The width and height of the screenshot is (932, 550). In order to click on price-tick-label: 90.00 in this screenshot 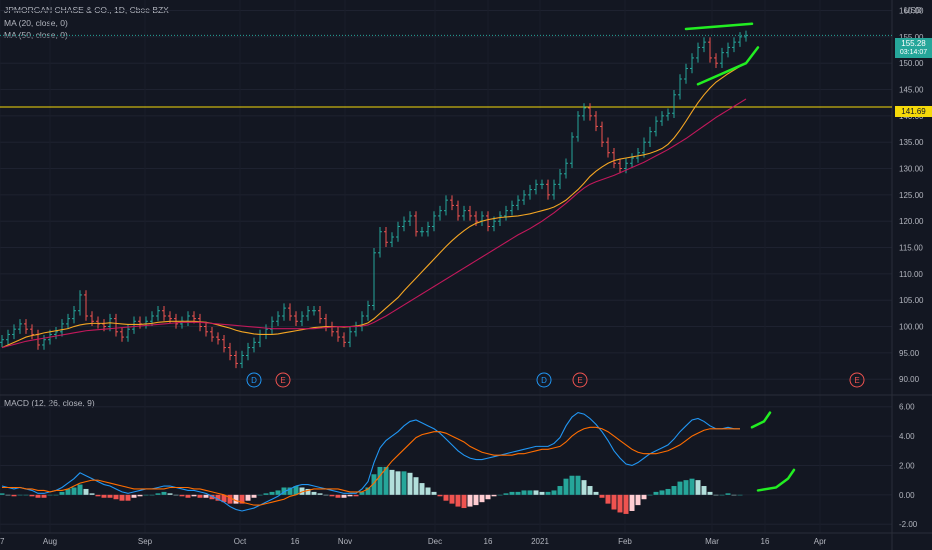, I will do `click(909, 379)`.